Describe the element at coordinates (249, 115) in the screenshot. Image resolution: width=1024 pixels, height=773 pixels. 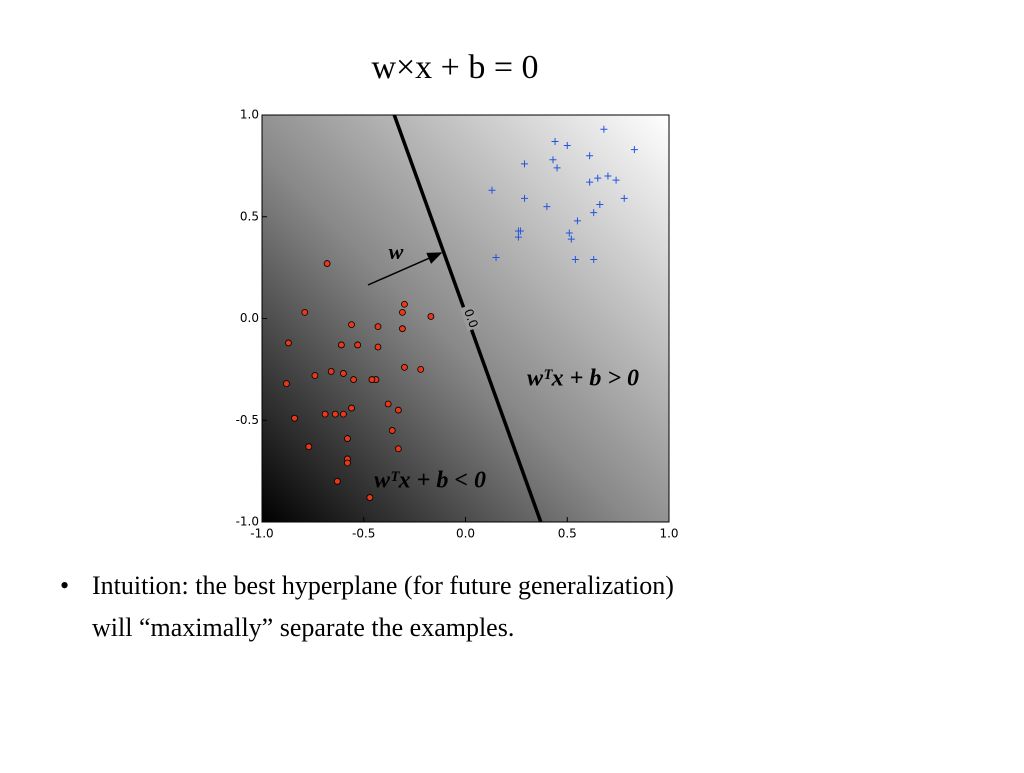
I see `y-tick-label: 1.0` at that location.